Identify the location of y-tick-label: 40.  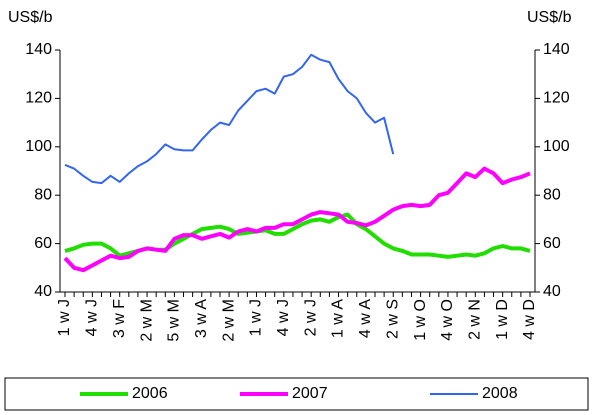
(43, 291).